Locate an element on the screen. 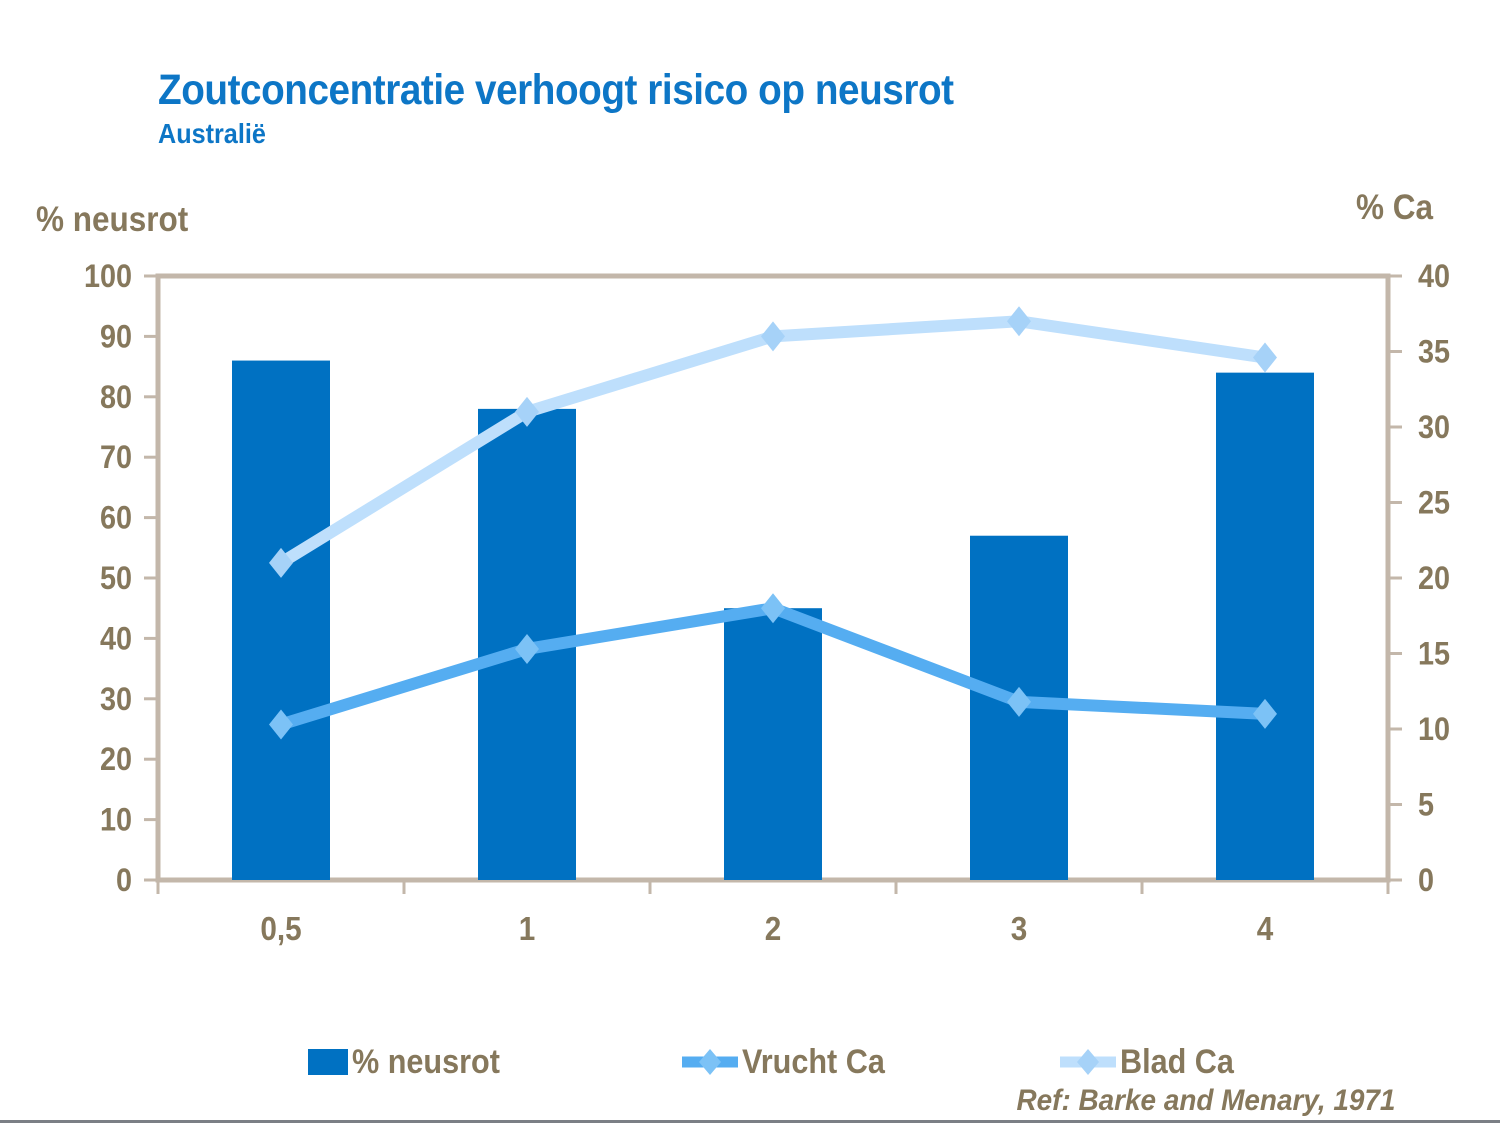  left-axis-tick-label: 10 is located at coordinates (116, 820).